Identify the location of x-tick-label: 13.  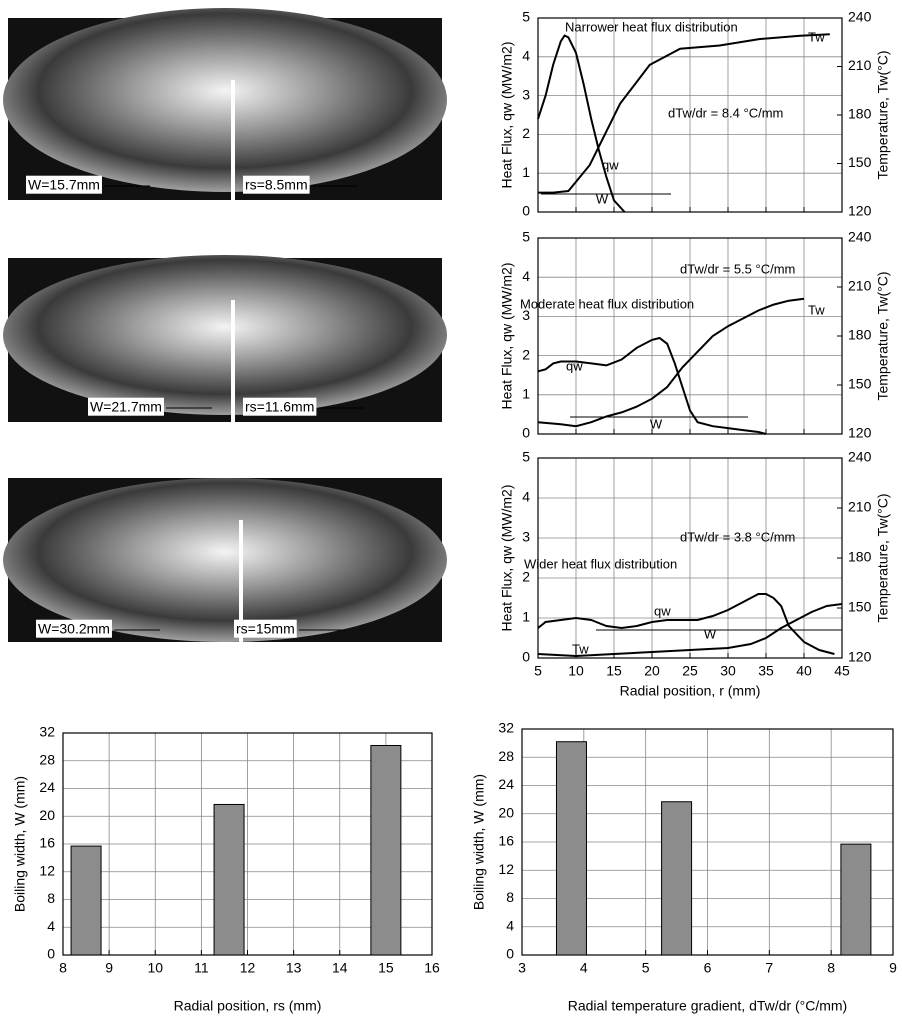
(294, 968).